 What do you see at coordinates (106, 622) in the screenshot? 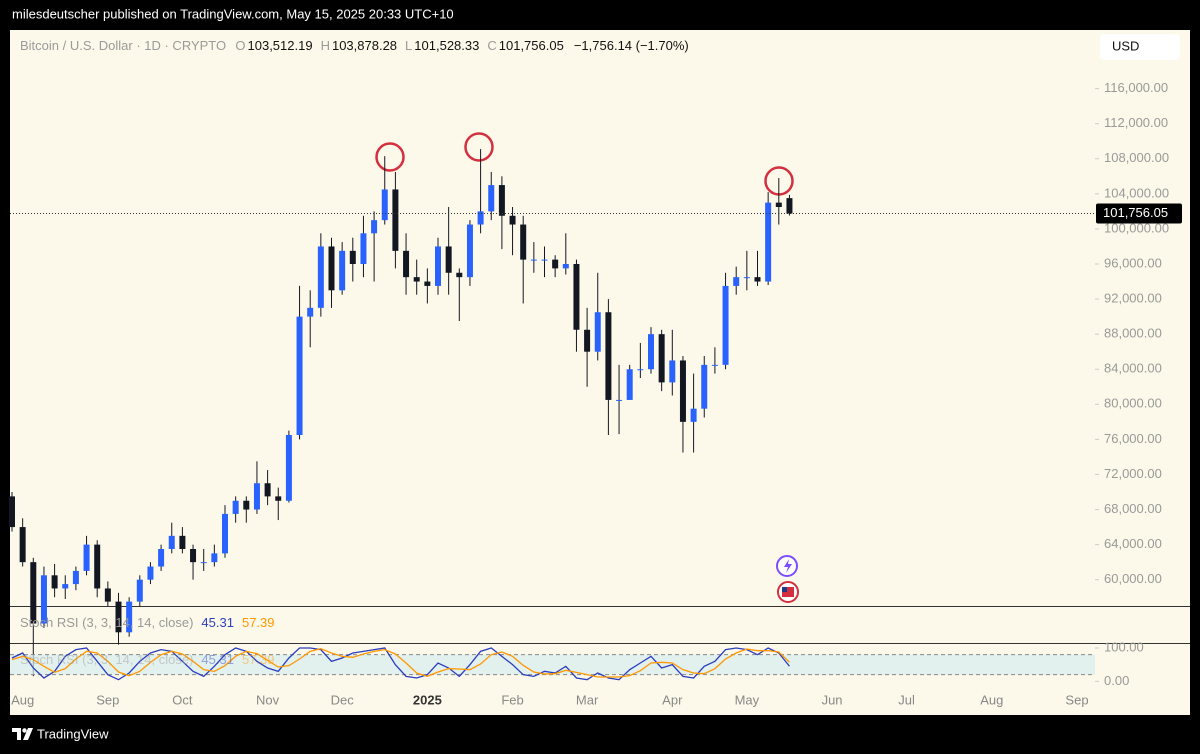
I see `indicator-title: Stoch RSI (3, 3, 14, 14, close)` at bounding box center [106, 622].